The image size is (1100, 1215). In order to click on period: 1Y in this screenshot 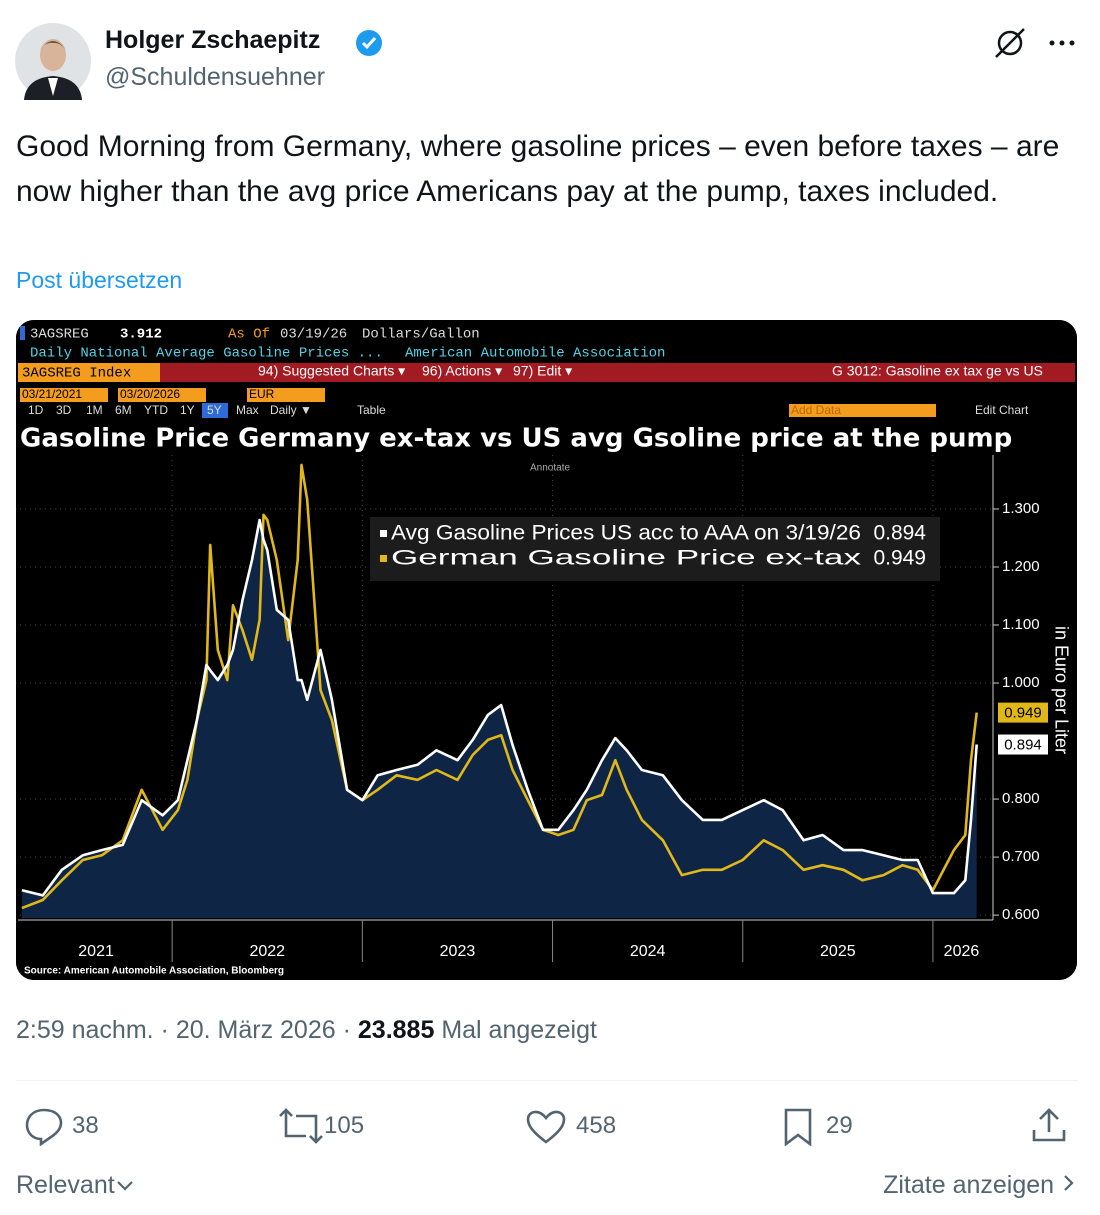, I will do `click(187, 410)`.